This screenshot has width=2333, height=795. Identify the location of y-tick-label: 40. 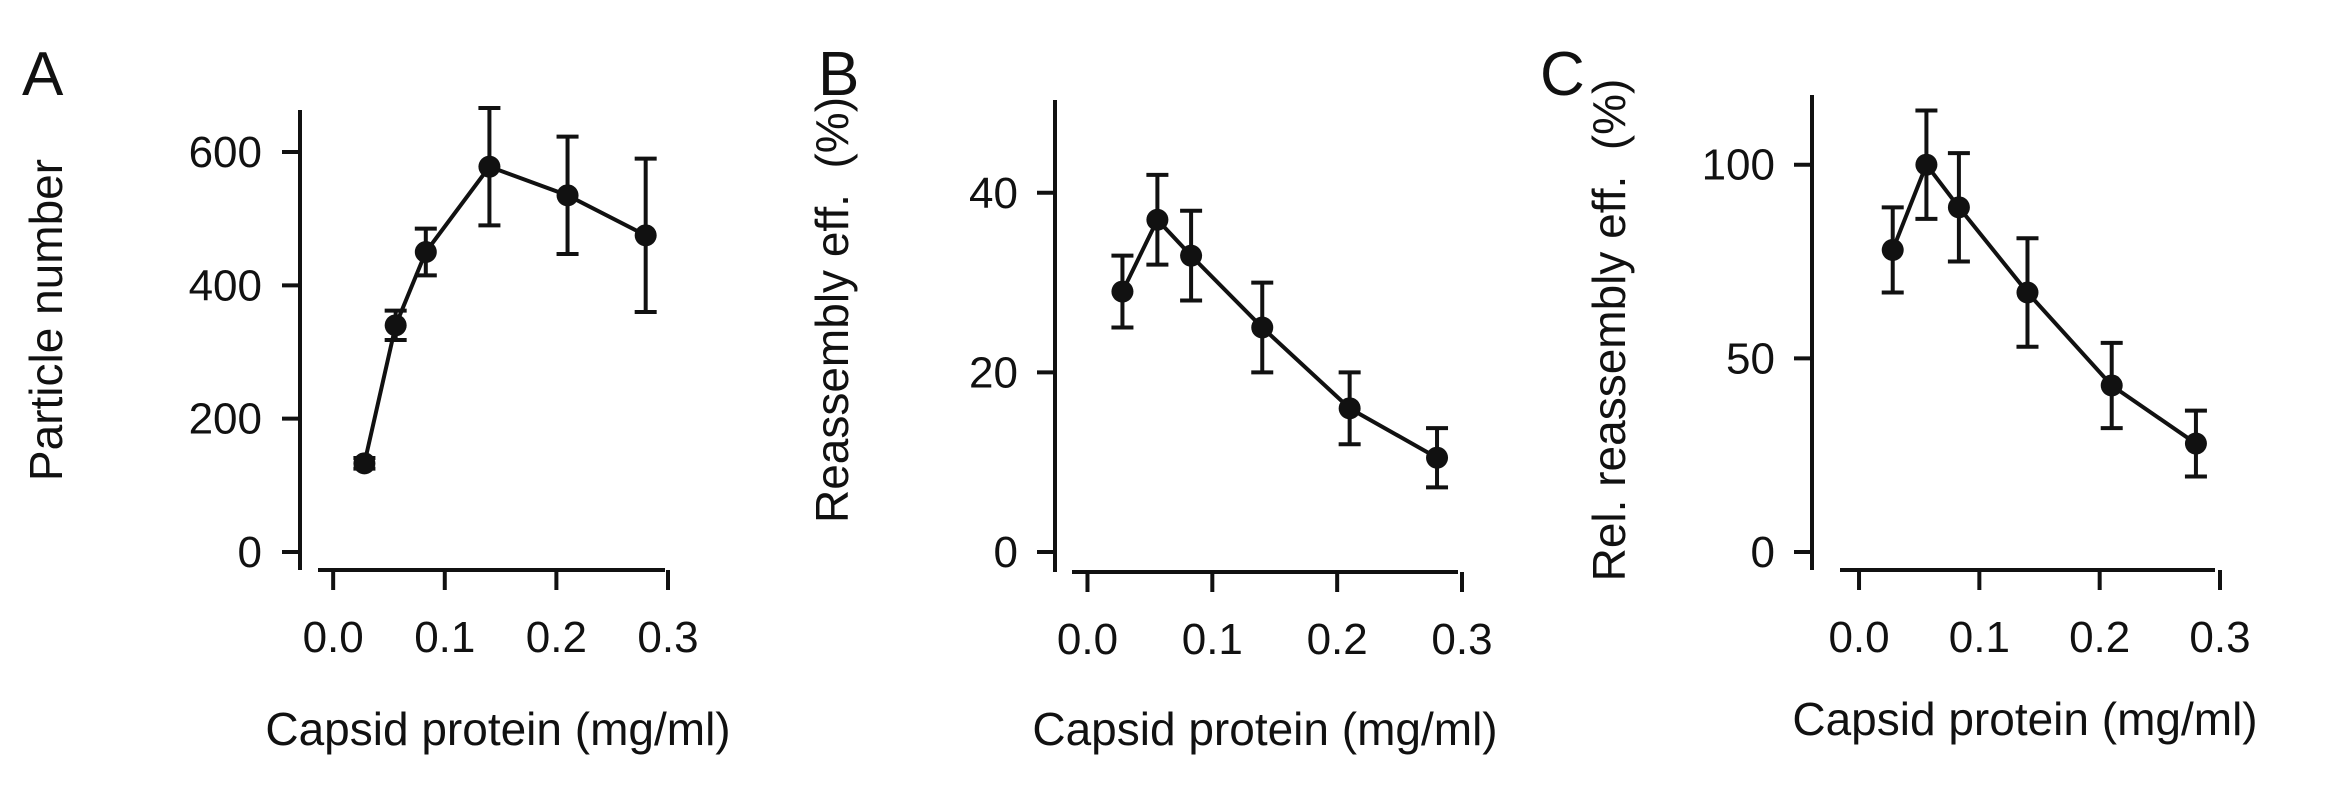
(993, 193).